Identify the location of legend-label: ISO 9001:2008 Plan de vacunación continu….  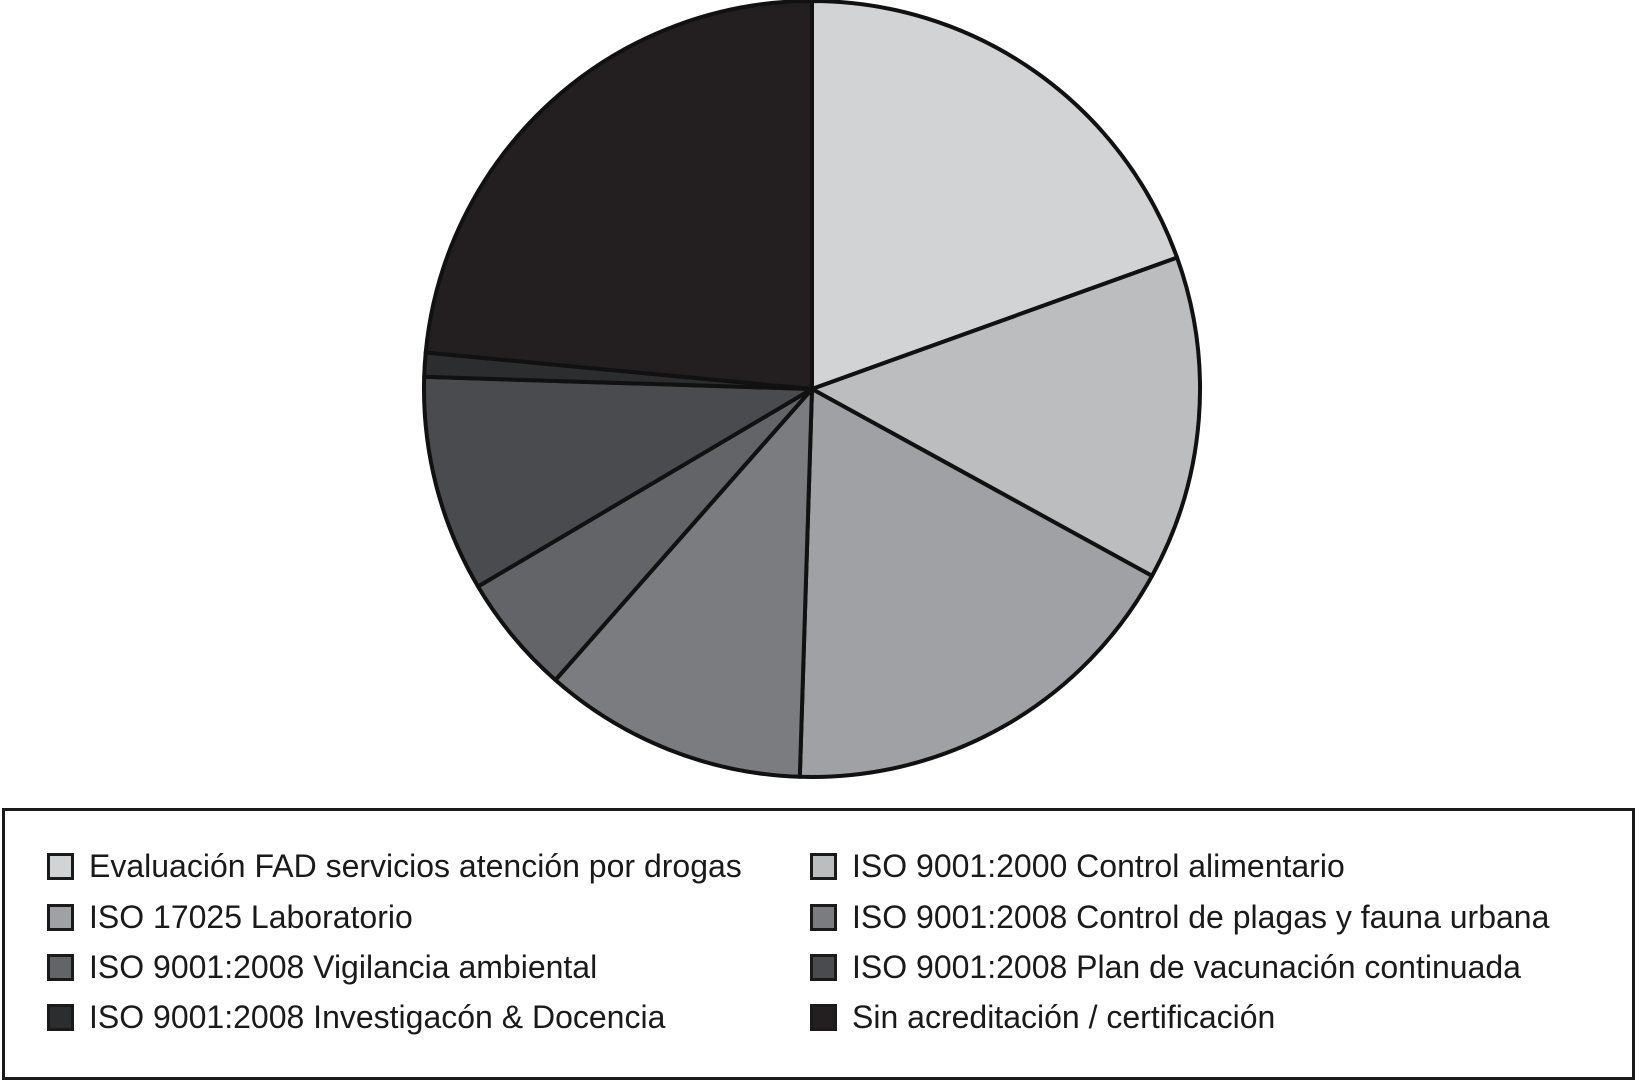
(1186, 966).